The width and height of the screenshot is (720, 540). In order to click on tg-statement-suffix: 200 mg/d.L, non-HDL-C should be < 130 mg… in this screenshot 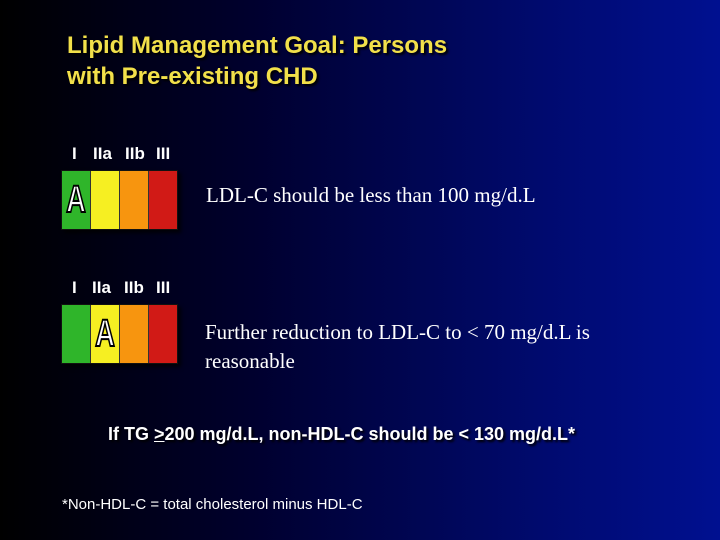, I will do `click(370, 434)`.